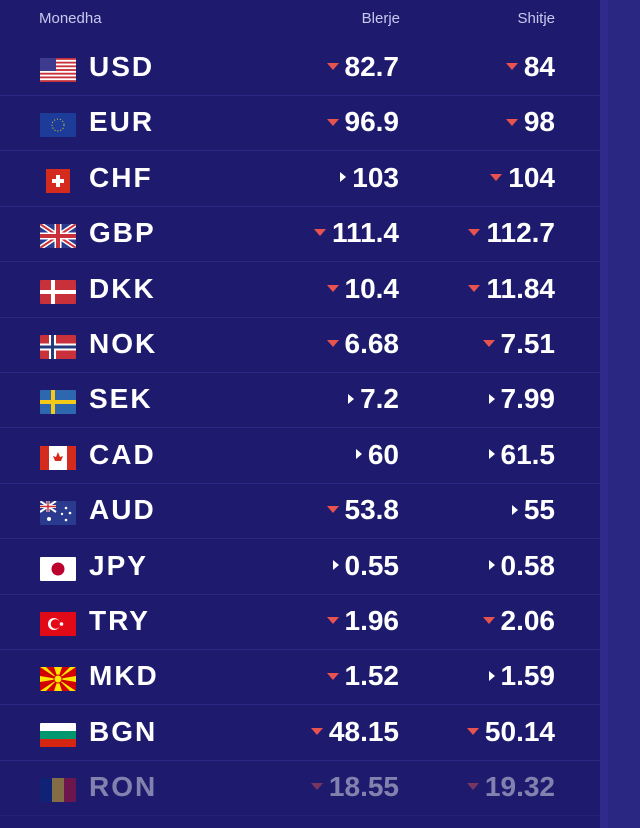 Image resolution: width=640 pixels, height=828 pixels. I want to click on rate-row-try: TRY 1.96 2.06, so click(300, 622).